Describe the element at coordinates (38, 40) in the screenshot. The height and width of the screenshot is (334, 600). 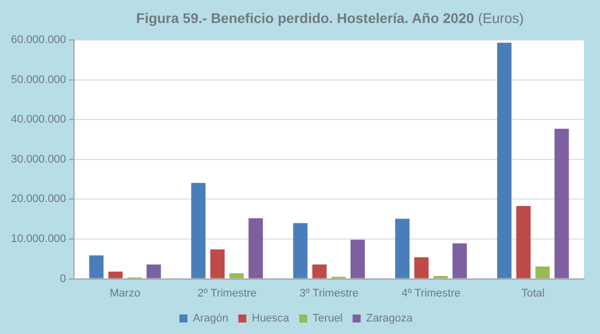
I see `y-tick-label: 60.000.000` at that location.